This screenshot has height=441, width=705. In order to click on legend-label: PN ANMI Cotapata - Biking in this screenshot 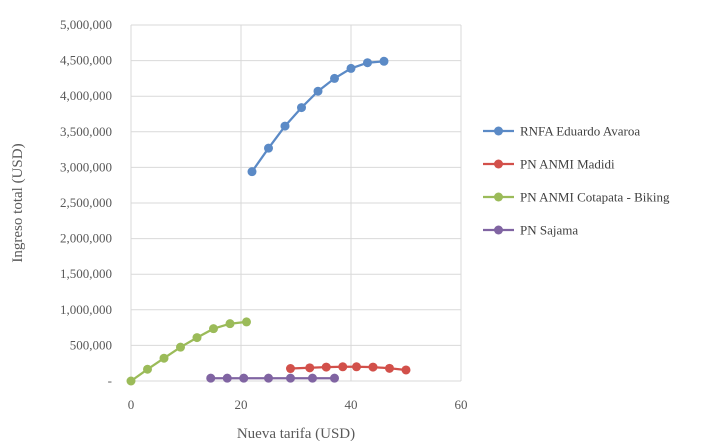, I will do `click(595, 197)`.